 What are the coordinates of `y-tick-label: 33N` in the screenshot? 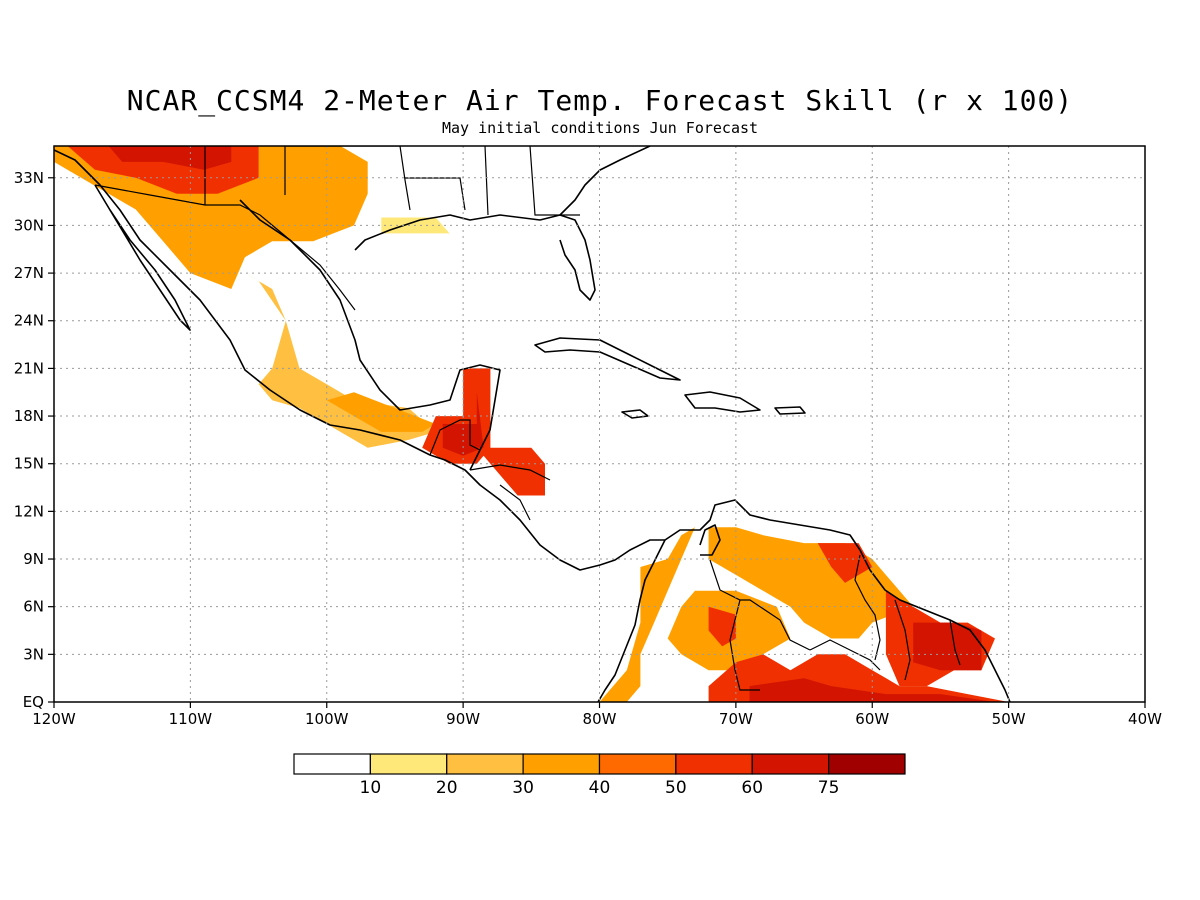 It's located at (29, 178).